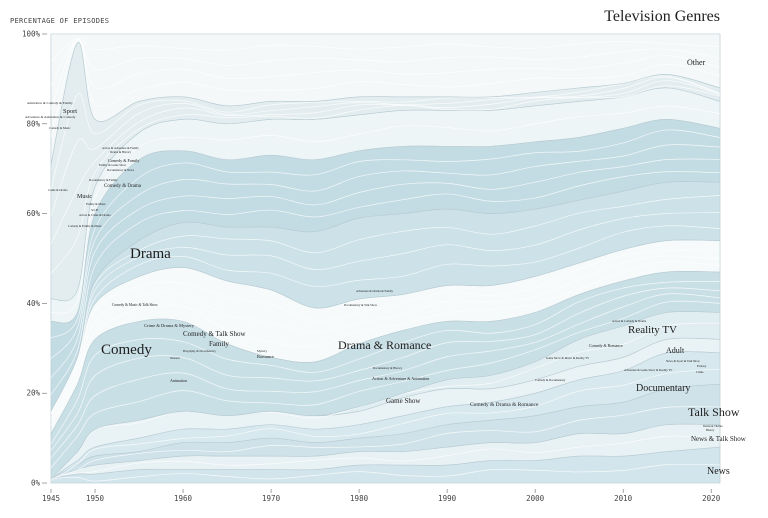 This screenshot has height=518, width=768. Describe the element at coordinates (662, 16) in the screenshot. I see `chart-title: Television Genres` at that location.